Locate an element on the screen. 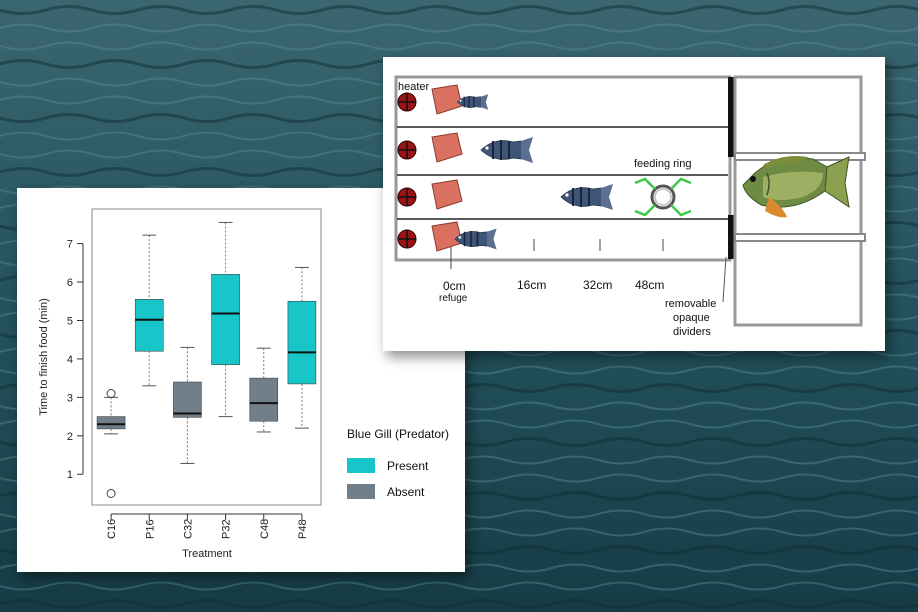  y-tick-label: 4 is located at coordinates (70, 360).